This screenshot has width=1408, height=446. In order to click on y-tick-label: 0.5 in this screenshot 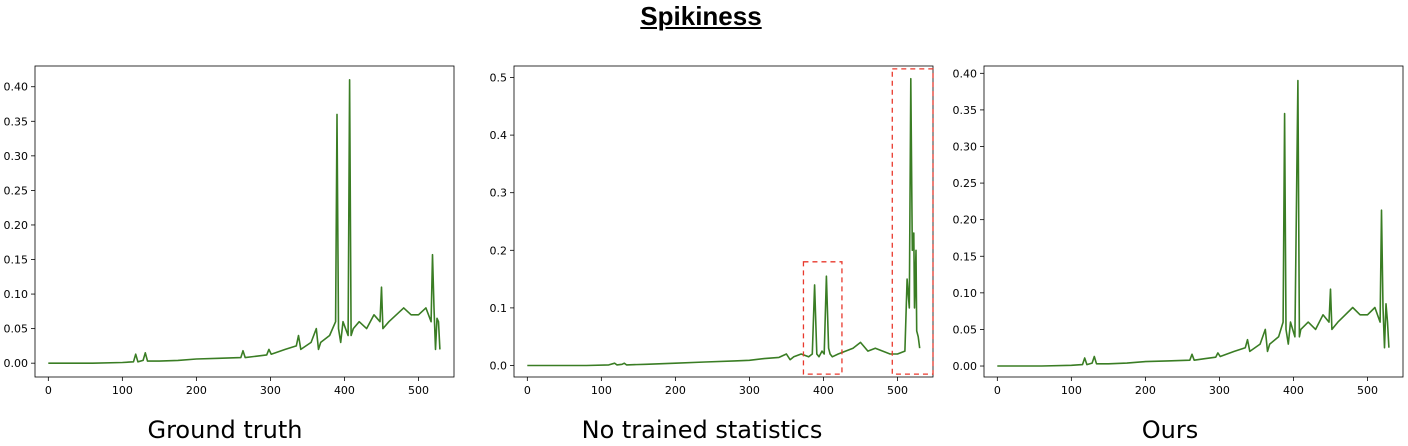, I will do `click(499, 78)`.